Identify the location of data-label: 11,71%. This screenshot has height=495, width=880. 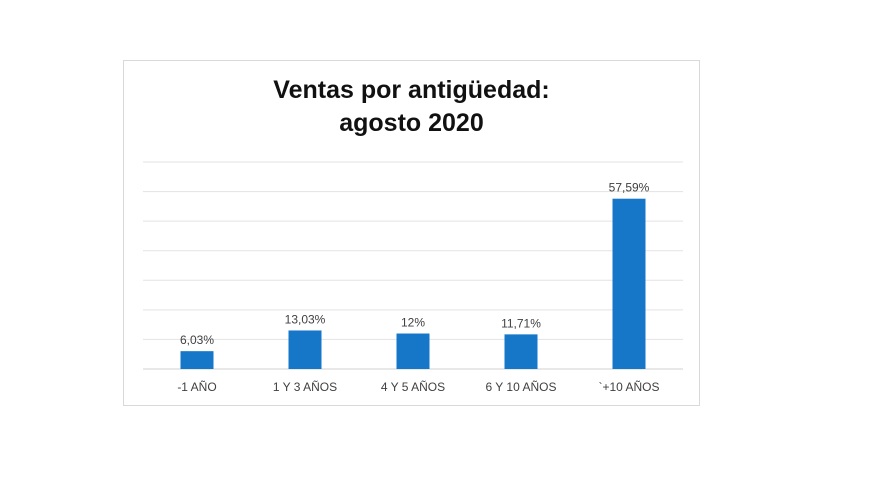
(521, 323).